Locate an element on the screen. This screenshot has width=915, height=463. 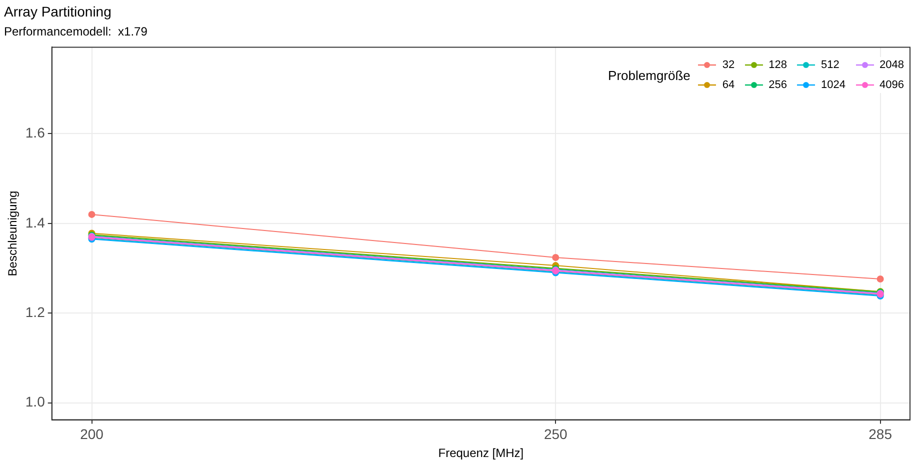
x-tick-label: 200 is located at coordinates (92, 434).